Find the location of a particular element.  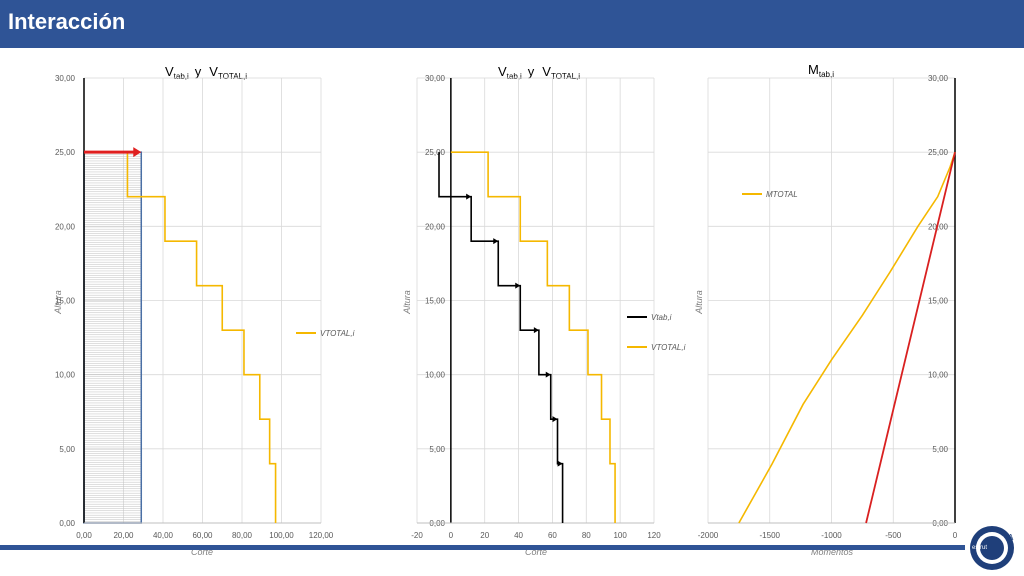

x-tick-label: 40 is located at coordinates (518, 535).